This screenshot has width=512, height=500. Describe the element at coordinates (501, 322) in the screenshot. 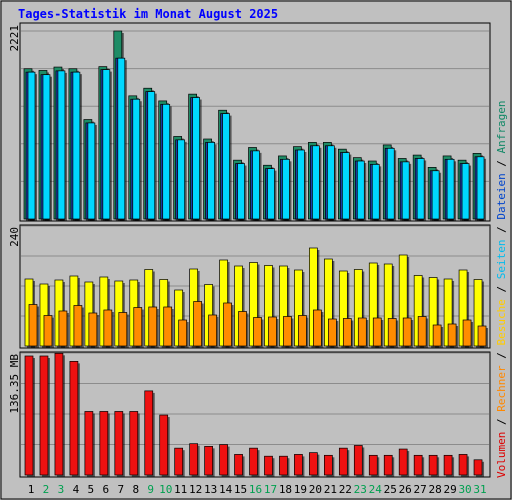

I see `legend-besuche: Besuche` at that location.